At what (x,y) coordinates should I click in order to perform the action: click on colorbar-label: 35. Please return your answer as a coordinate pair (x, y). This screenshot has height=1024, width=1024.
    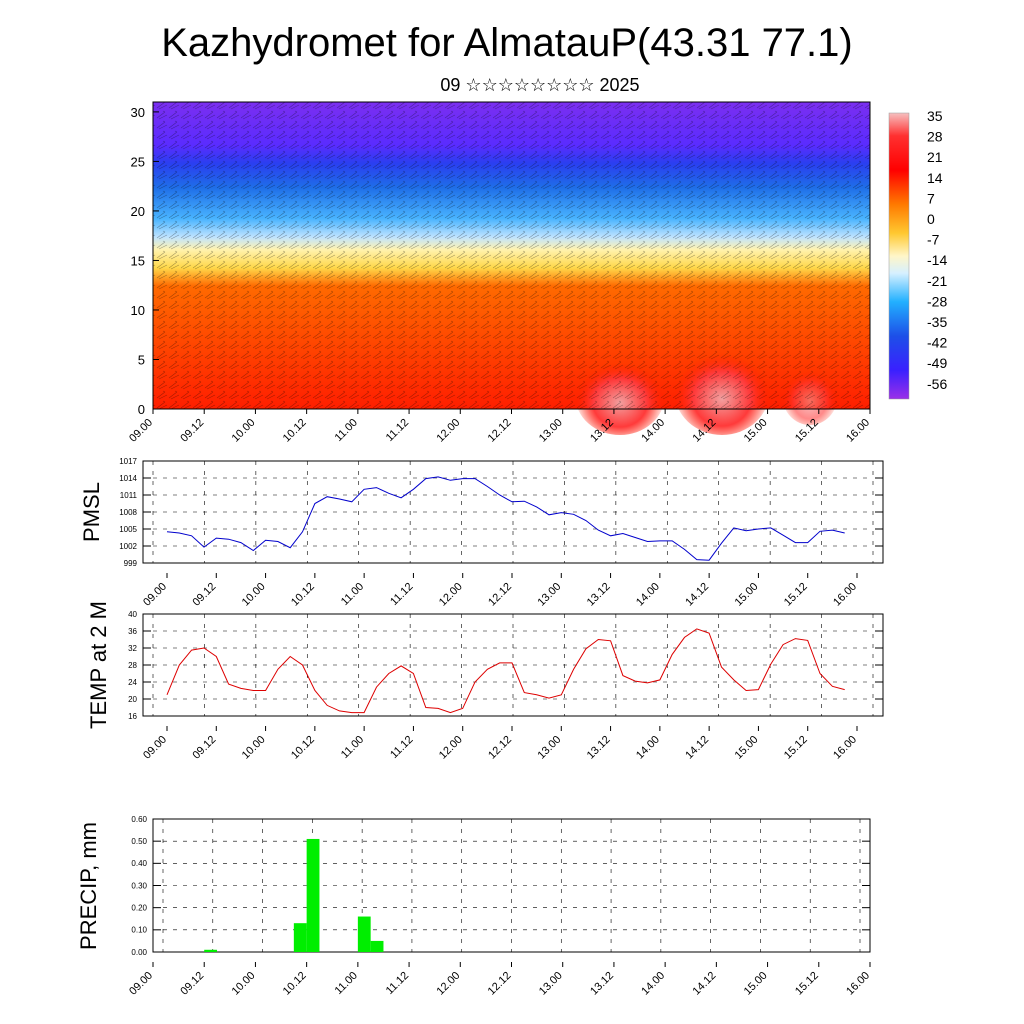
    Looking at the image, I should click on (935, 116).